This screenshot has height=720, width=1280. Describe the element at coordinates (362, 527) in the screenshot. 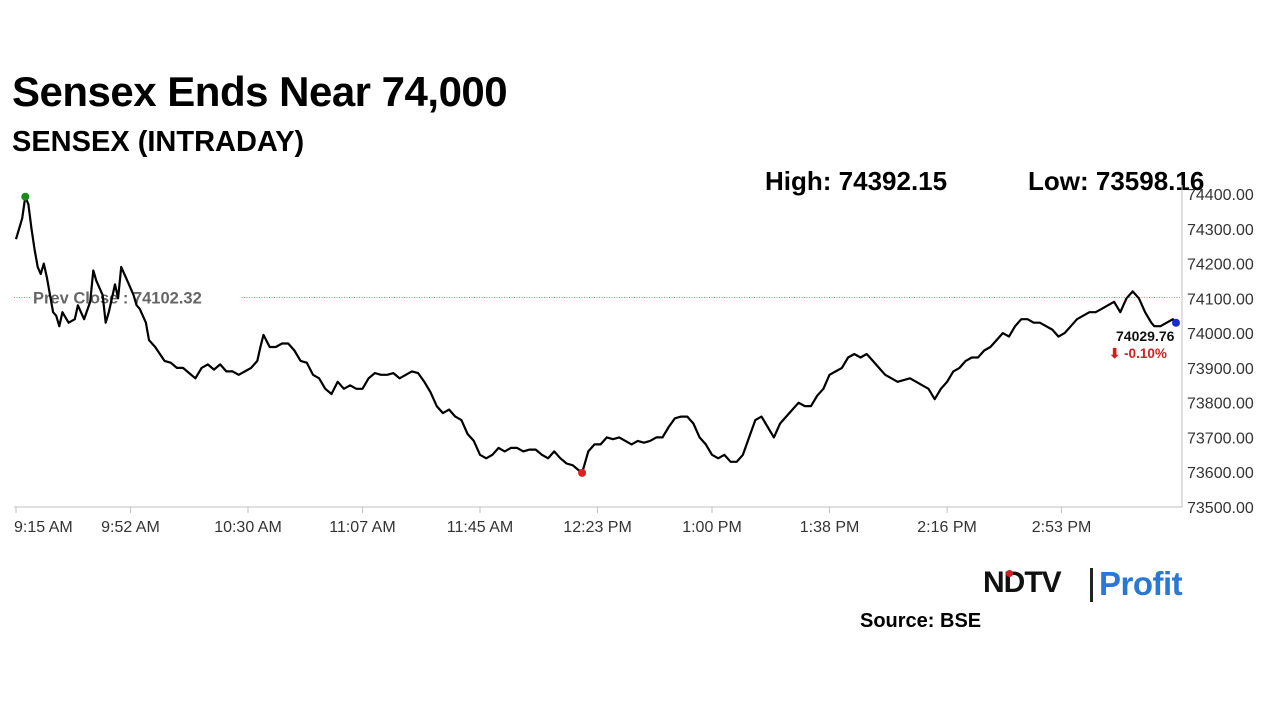

I see `x-tick-label: 11:07 AM` at that location.